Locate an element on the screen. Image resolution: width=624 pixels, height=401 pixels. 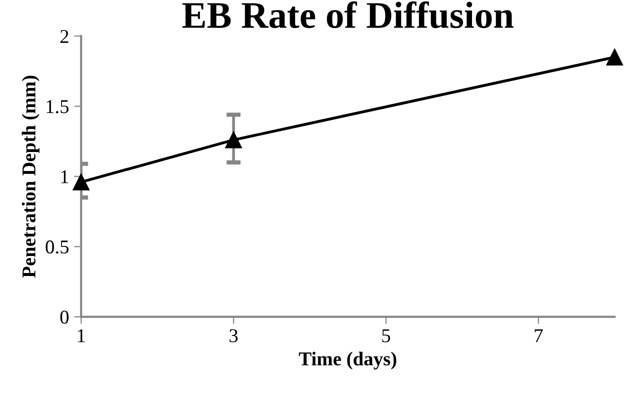
x-tick-label: 5 is located at coordinates (386, 335).